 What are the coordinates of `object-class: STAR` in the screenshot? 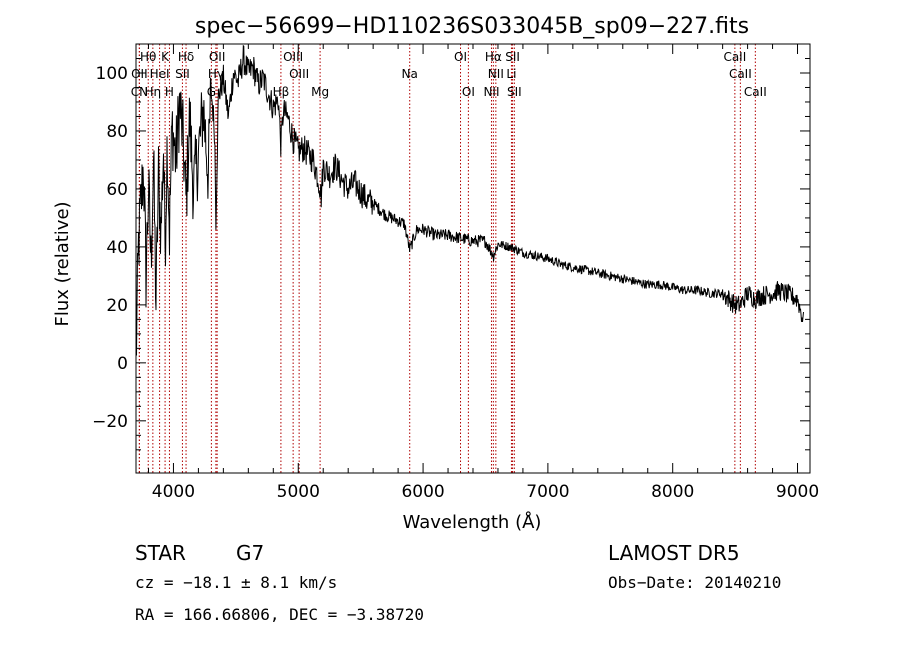 It's located at (160, 553).